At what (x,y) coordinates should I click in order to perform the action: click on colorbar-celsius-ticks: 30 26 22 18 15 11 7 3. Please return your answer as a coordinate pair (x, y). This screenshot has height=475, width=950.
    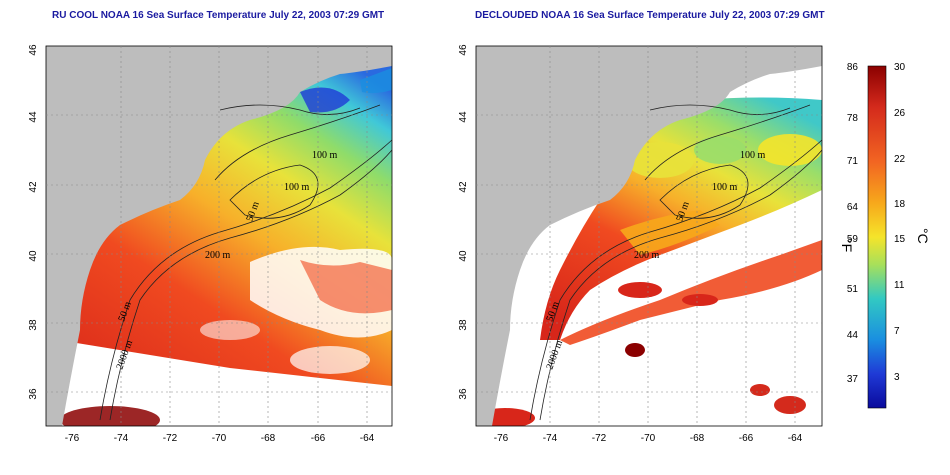
    Looking at the image, I should click on (900, 222).